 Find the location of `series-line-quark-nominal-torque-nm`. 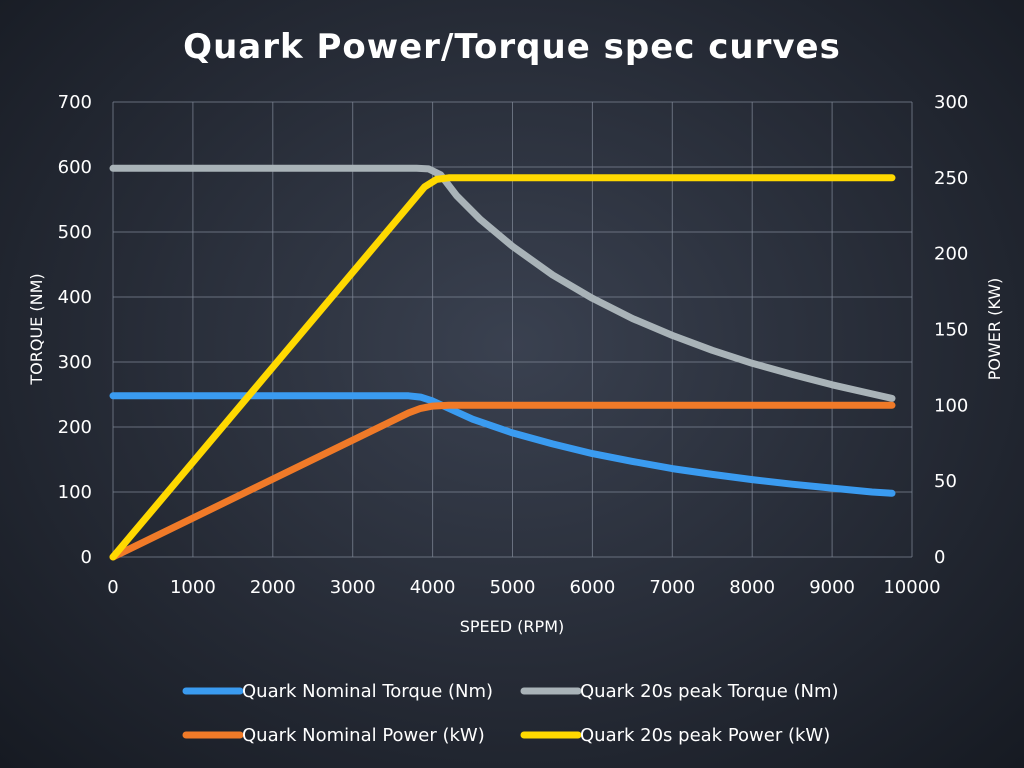

series-line-quark-nominal-torque-nm is located at coordinates (502, 444).